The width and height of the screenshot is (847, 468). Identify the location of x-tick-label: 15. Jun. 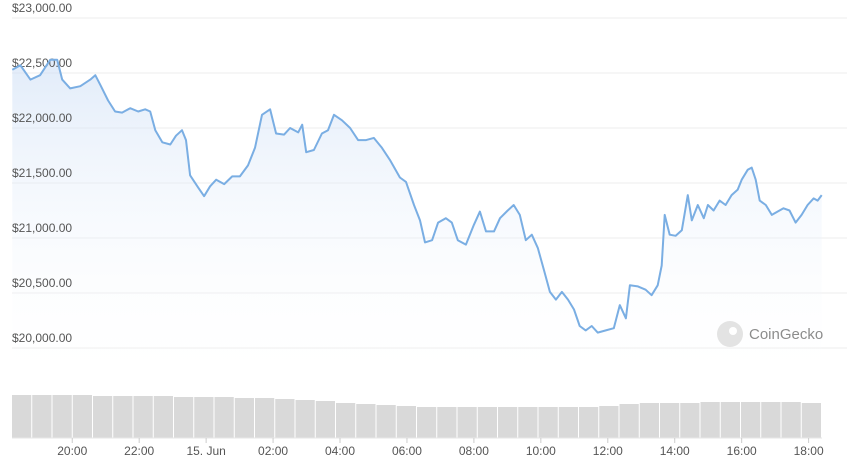
(205, 451).